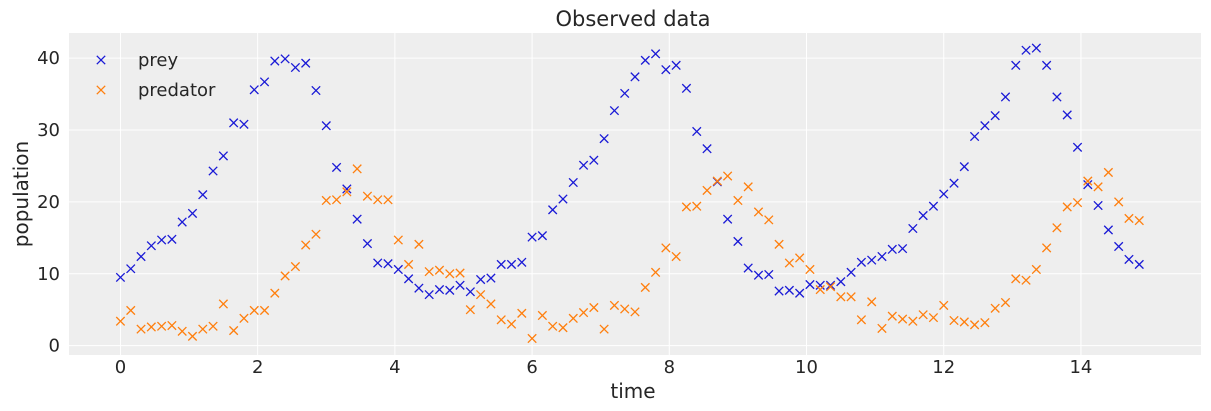 The height and width of the screenshot is (411, 1211). What do you see at coordinates (21, 194) in the screenshot?
I see `y-axis-label: population` at bounding box center [21, 194].